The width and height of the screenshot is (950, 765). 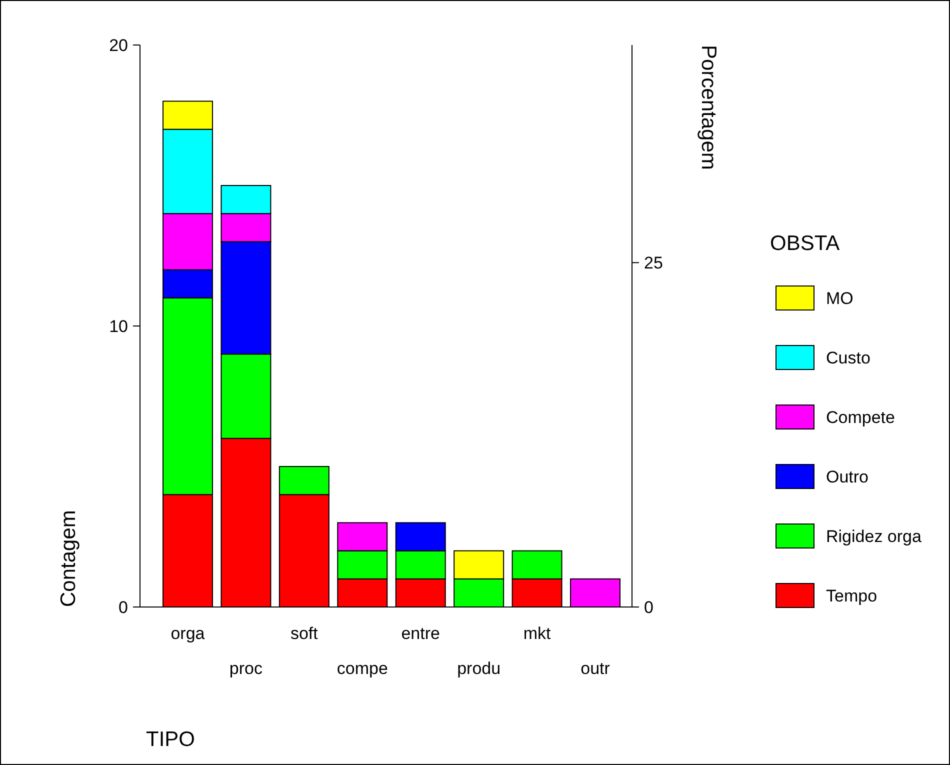 What do you see at coordinates (874, 536) in the screenshot?
I see `legend-label: Rigidez orga` at bounding box center [874, 536].